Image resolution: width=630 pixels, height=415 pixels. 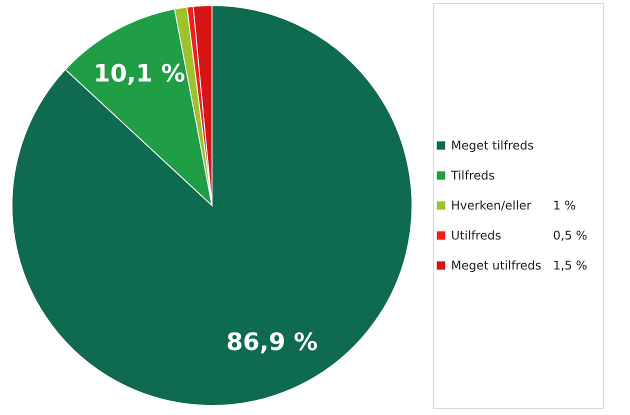 I want to click on legend-label: Hverken/eller, so click(x=491, y=205).